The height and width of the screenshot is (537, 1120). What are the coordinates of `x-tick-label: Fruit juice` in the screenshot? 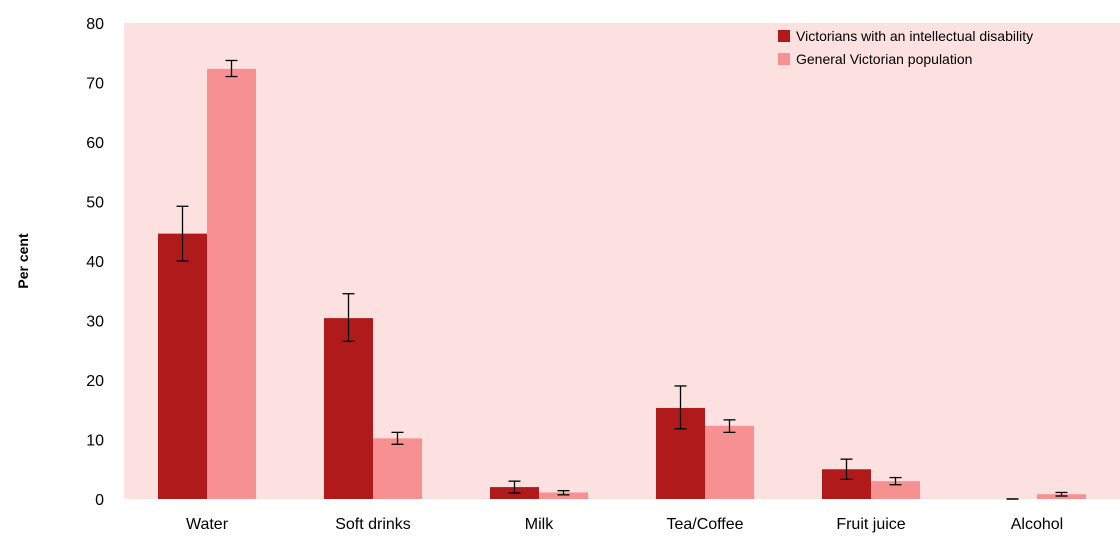 It's located at (870, 524).